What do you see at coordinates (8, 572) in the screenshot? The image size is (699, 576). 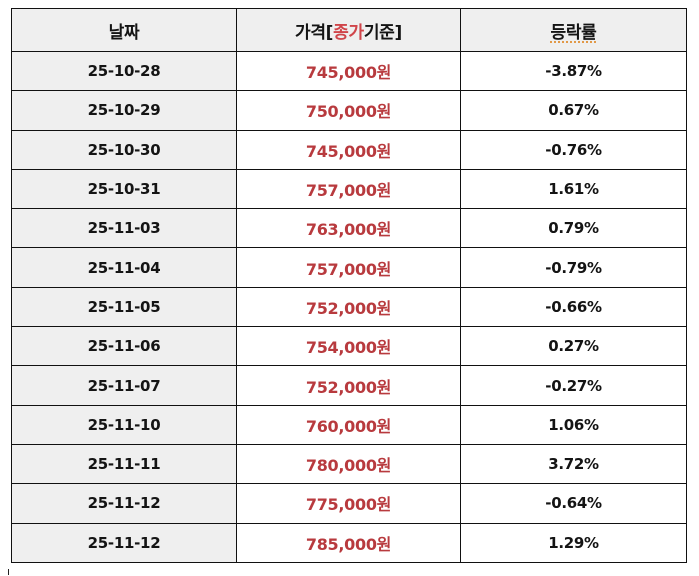 I see `text-cursor-mark` at bounding box center [8, 572].